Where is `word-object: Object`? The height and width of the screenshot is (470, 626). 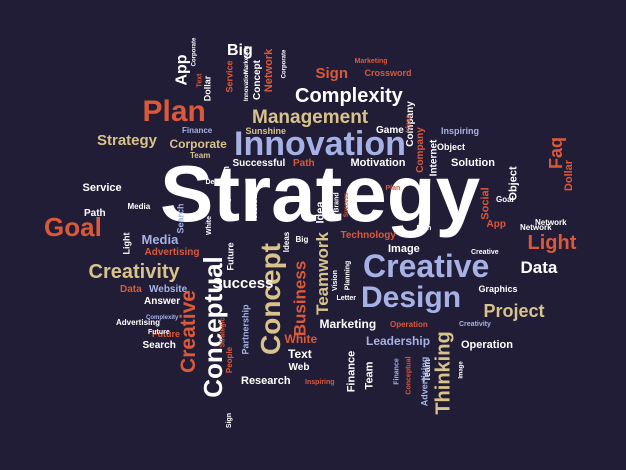
word-object: Object is located at coordinates (451, 146).